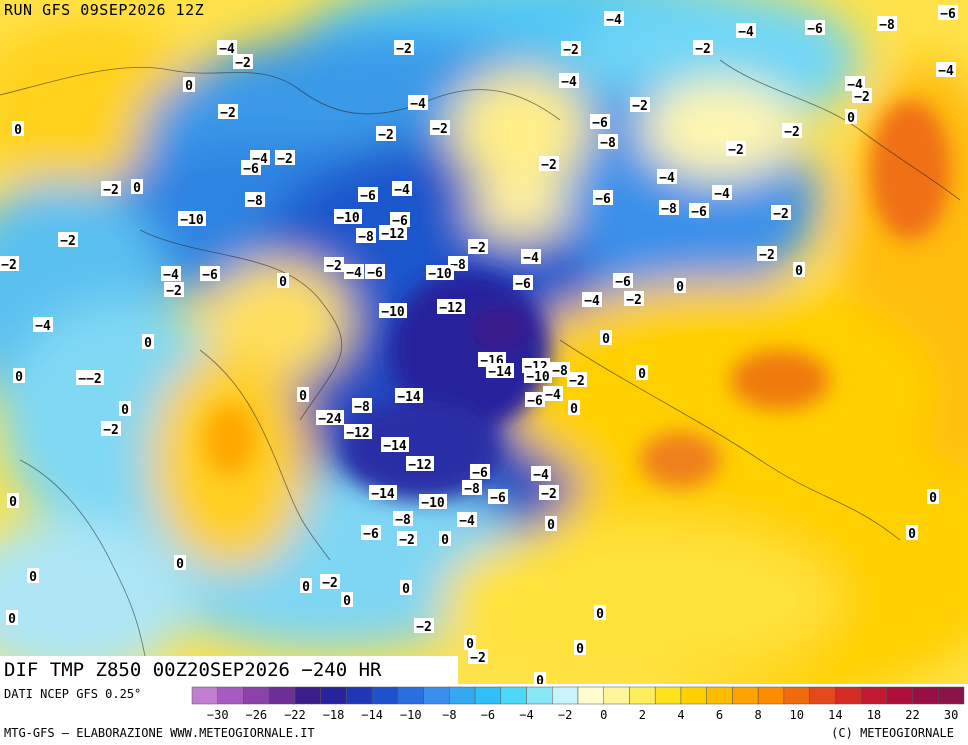 This screenshot has height=745, width=968. I want to click on scale-tick-label: −6, so click(488, 715).